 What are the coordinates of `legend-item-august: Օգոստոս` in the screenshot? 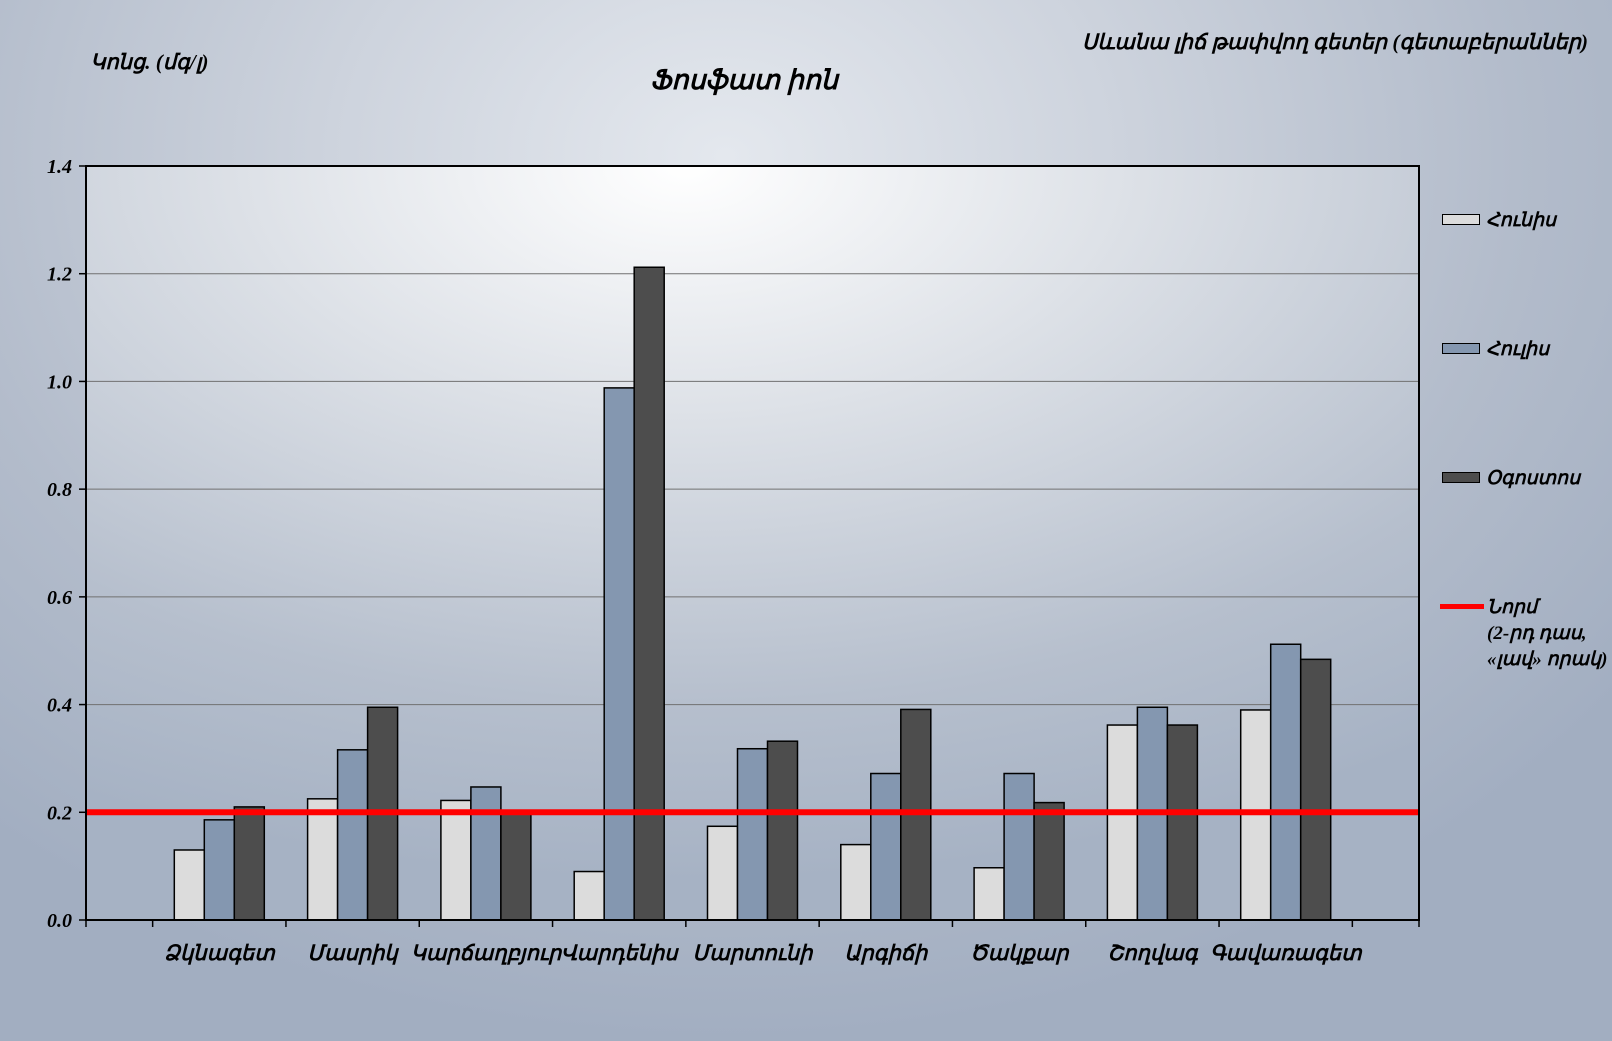 It's located at (1511, 479).